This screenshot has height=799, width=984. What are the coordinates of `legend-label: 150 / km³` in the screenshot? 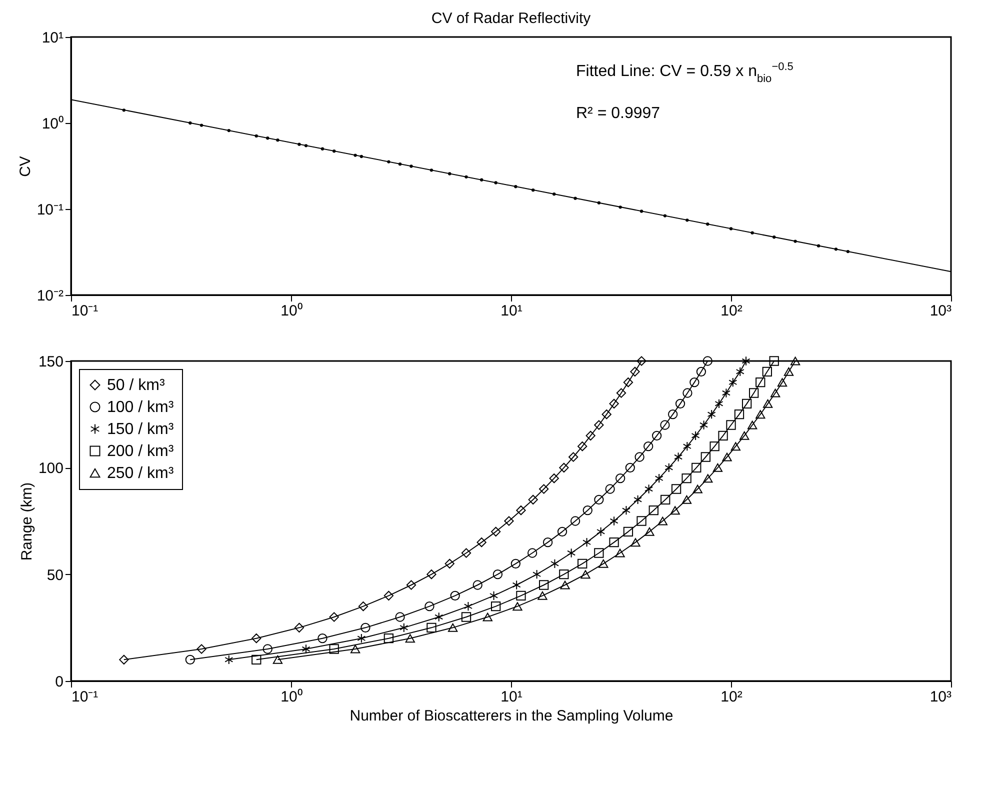 It's located at (140, 429).